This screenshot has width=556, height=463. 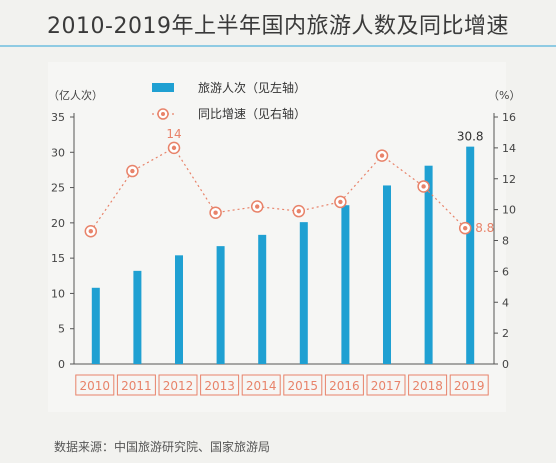 I want to click on x-tick-label: 2010, so click(x=95, y=386).